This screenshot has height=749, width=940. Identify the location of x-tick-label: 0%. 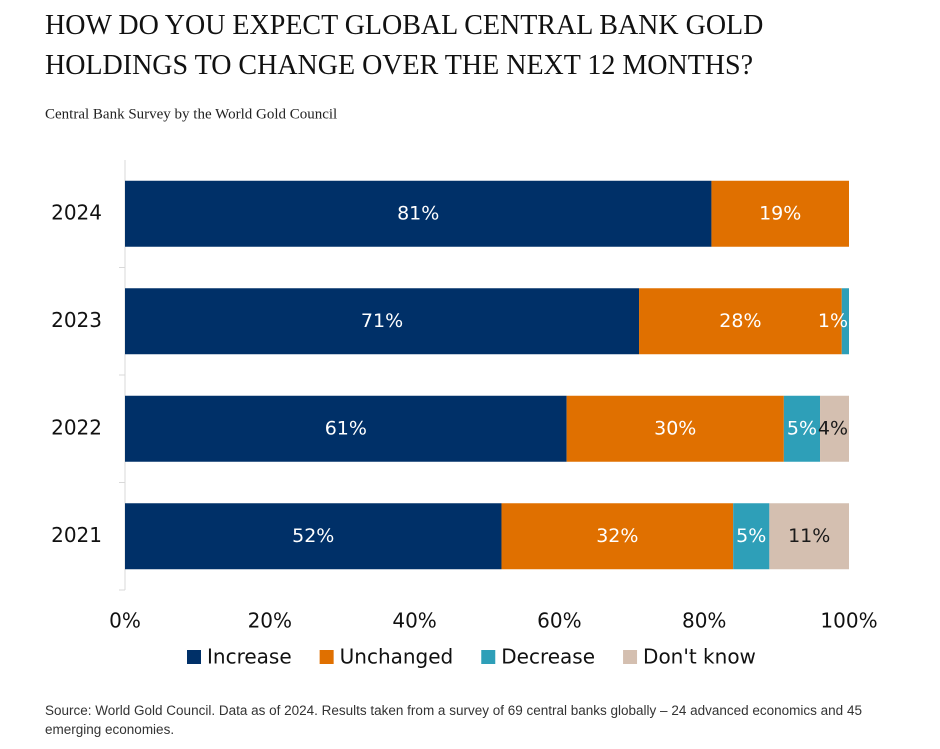
(125, 621).